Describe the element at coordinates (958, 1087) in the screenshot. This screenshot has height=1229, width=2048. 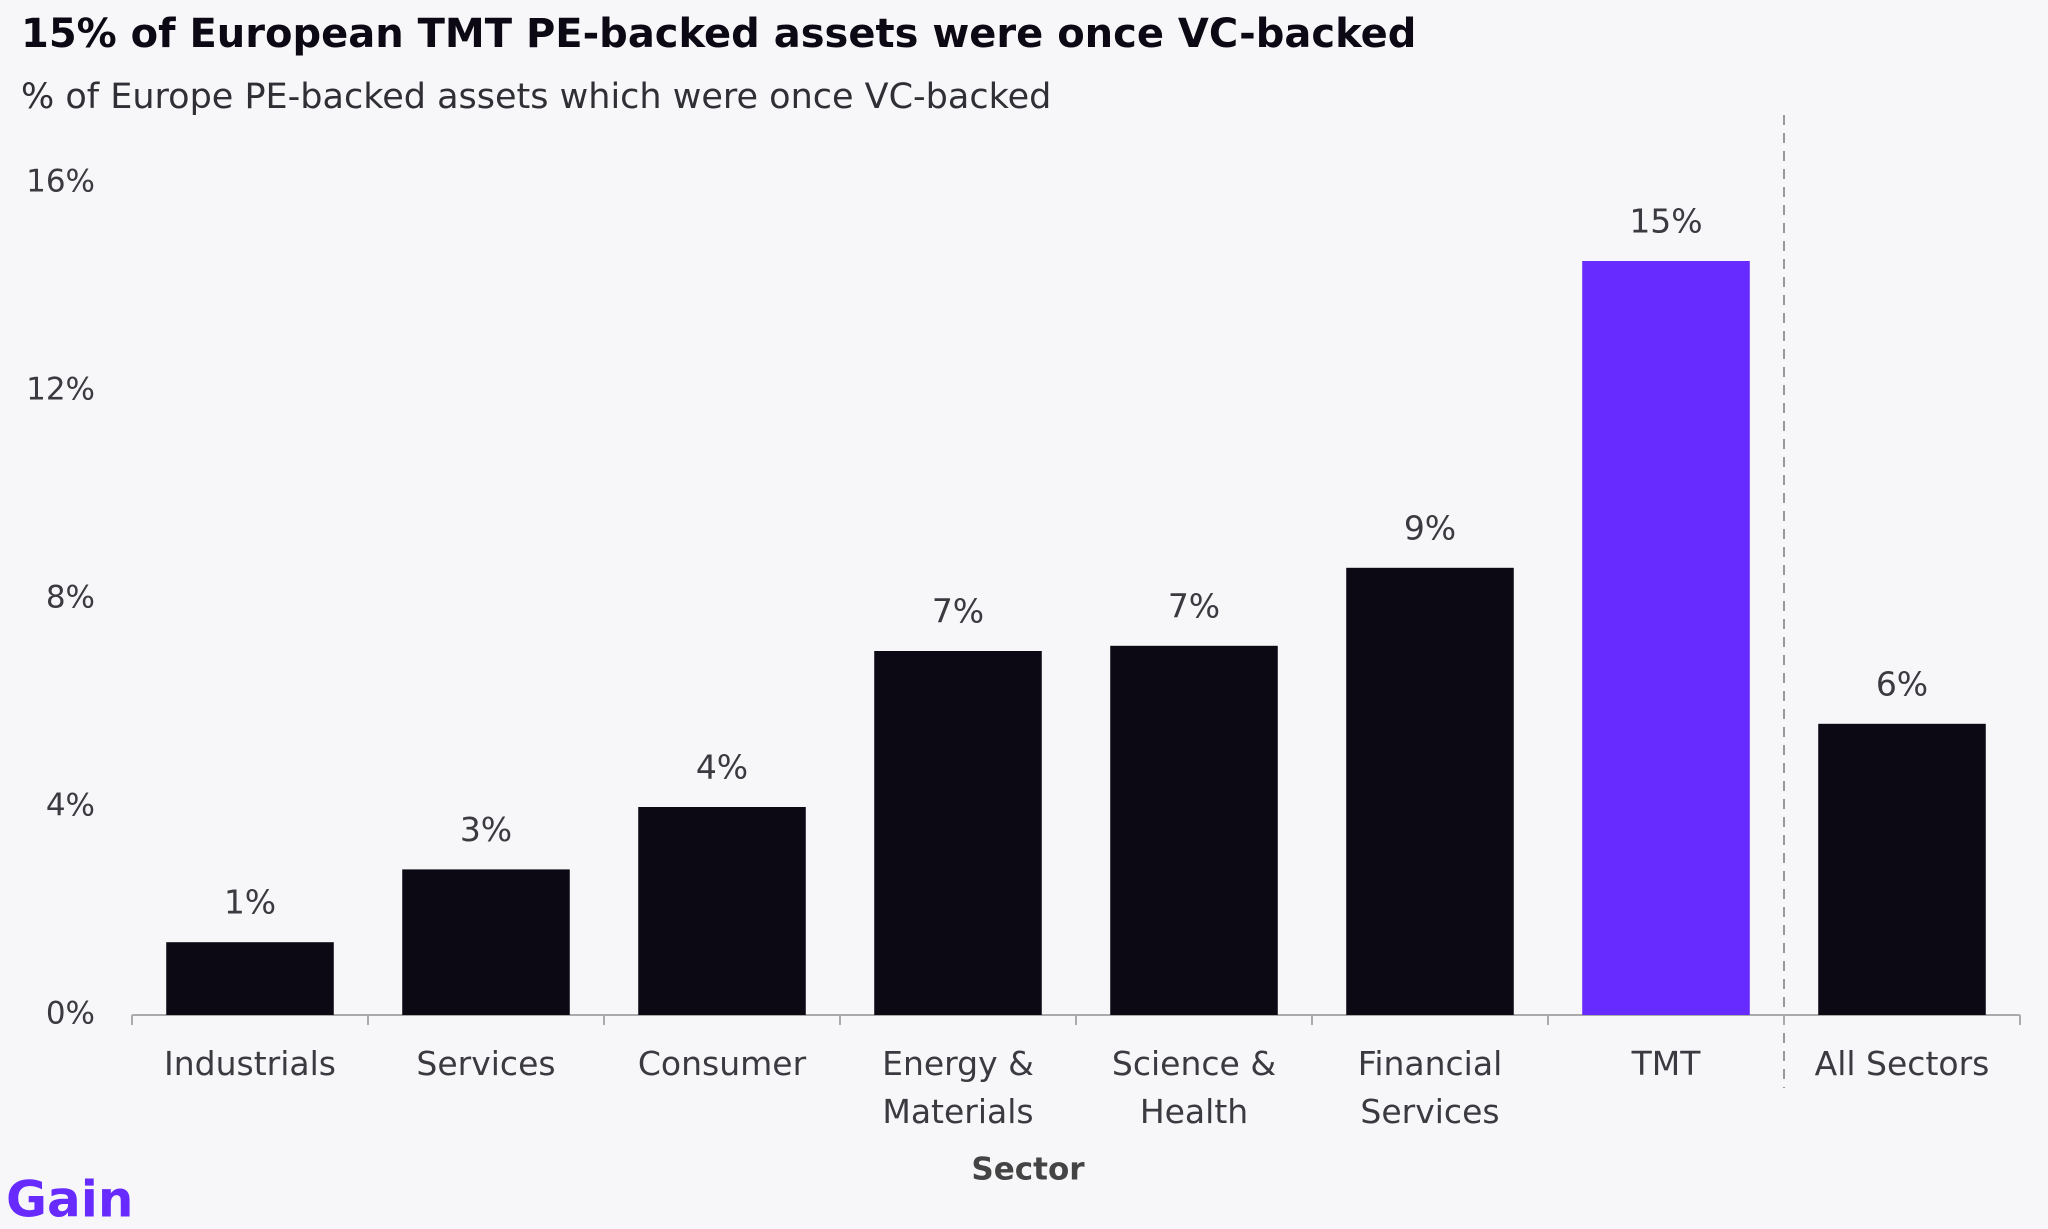
I see `x-tick-label: Energy & Materials` at that location.